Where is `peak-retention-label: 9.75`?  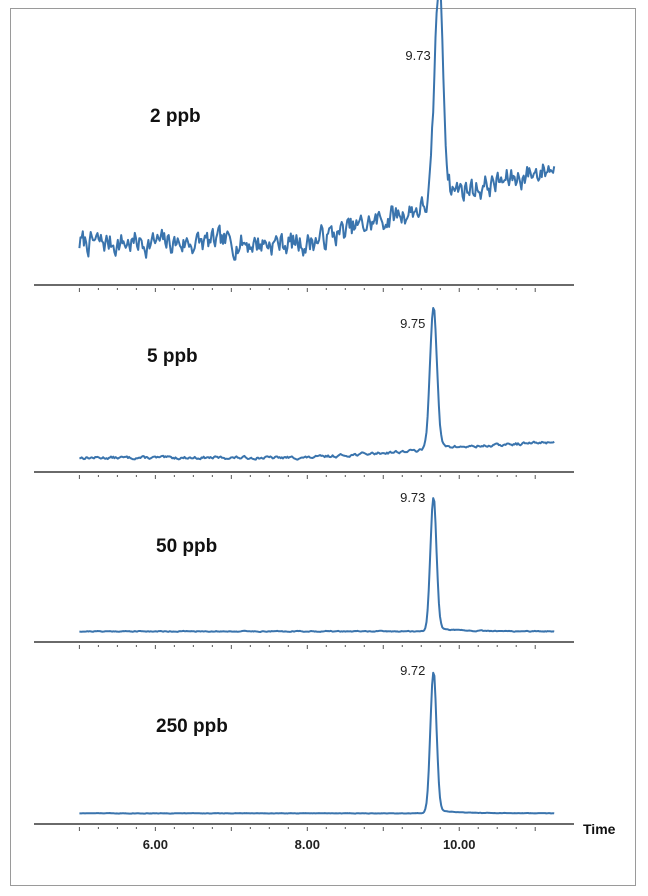
peak-retention-label: 9.75 is located at coordinates (412, 323).